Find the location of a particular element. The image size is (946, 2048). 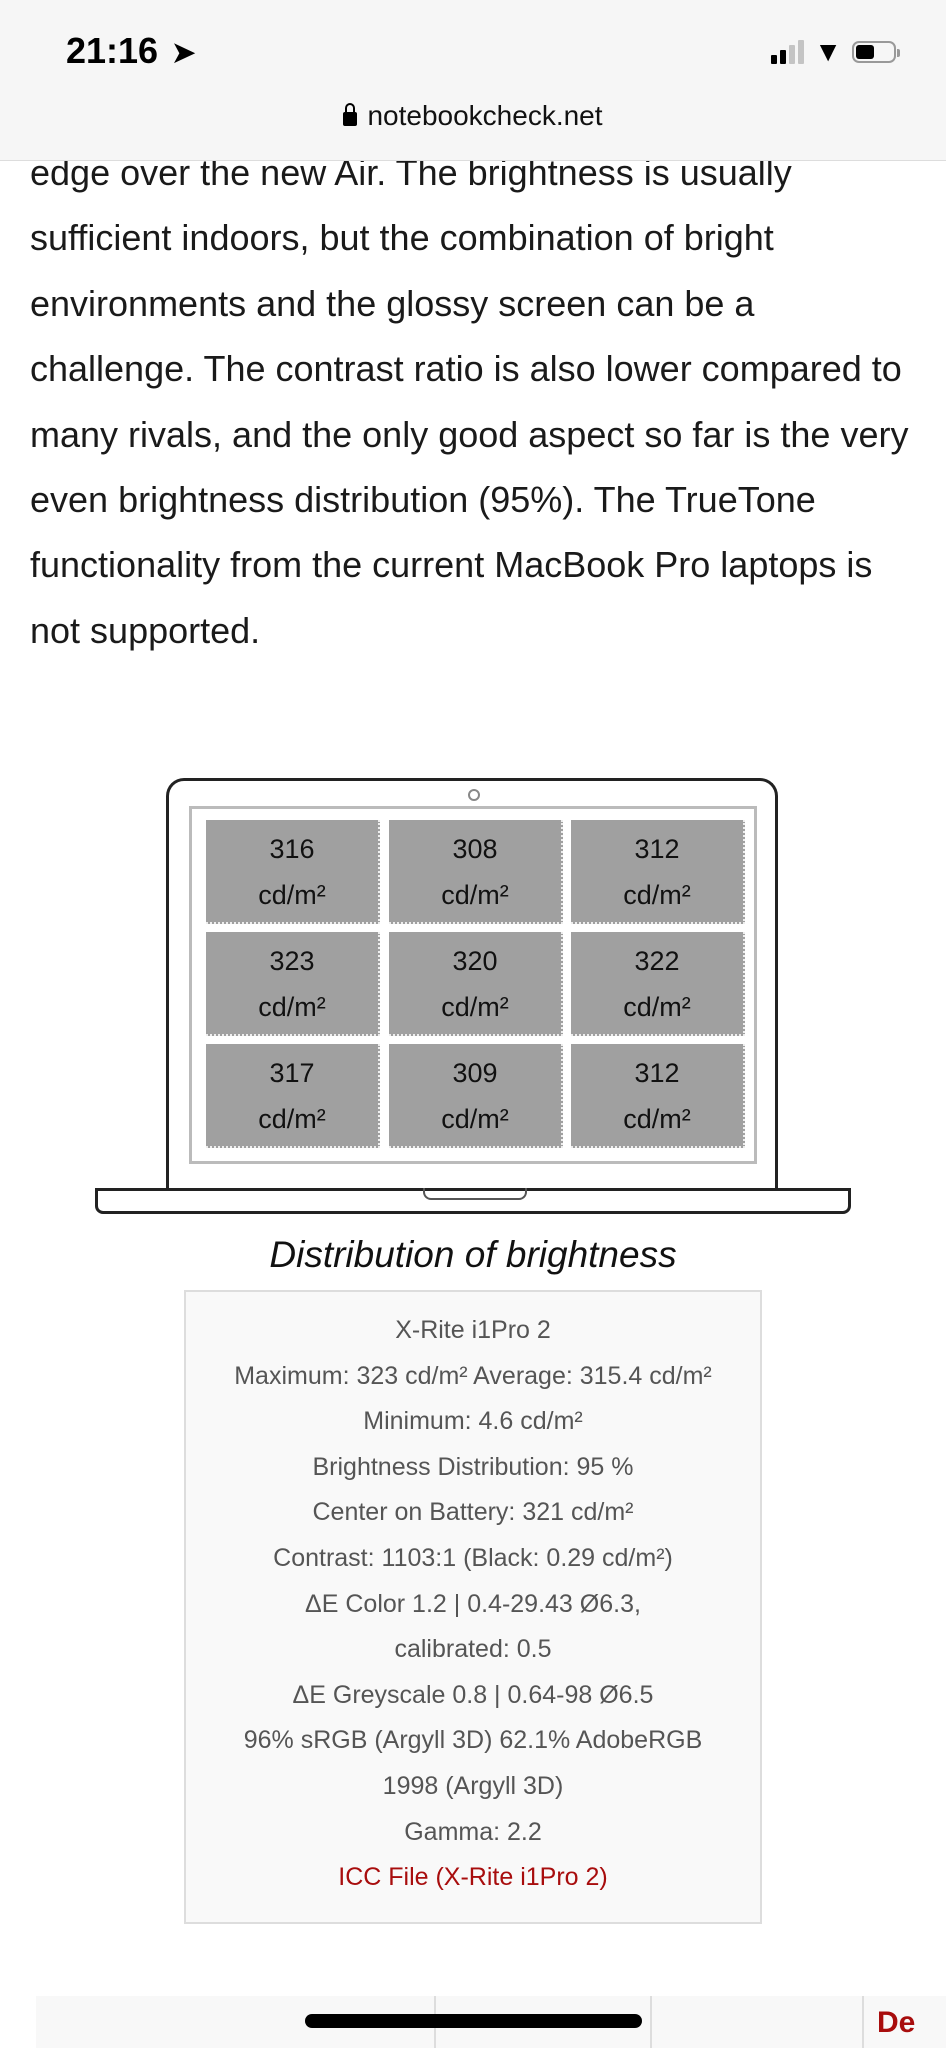

cell-value: 308 is located at coordinates (475, 849).